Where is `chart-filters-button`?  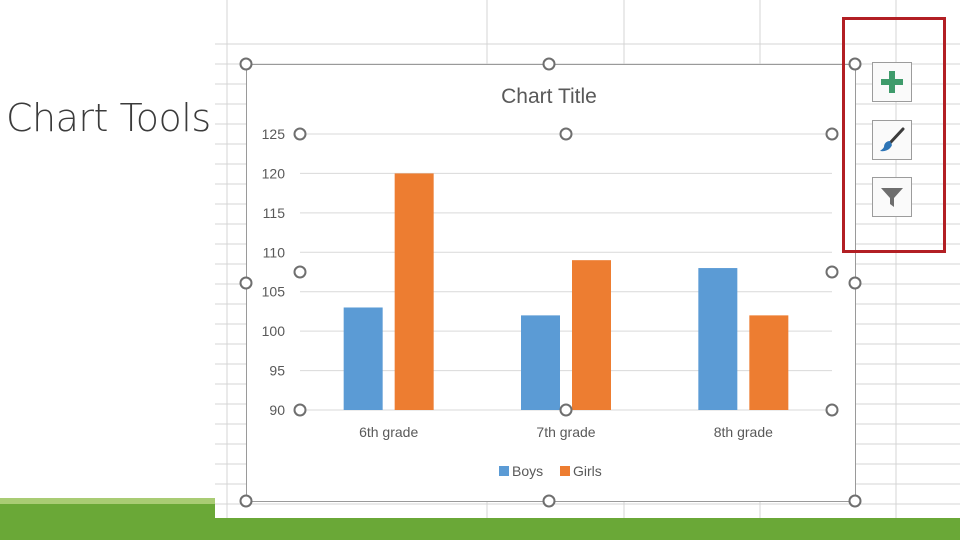
chart-filters-button is located at coordinates (892, 197).